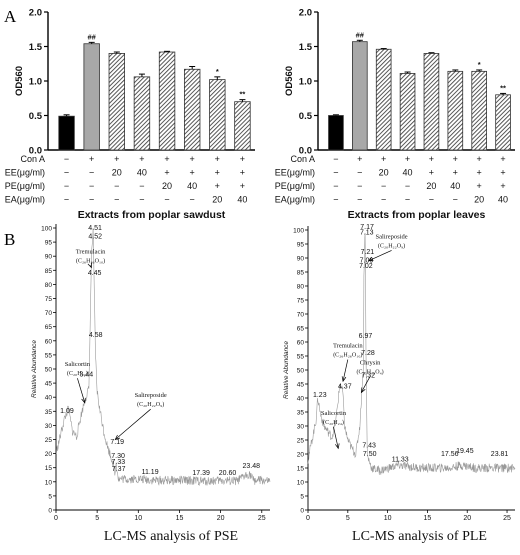 The width and height of the screenshot is (520, 555). Describe the element at coordinates (49, 426) in the screenshot. I see `y-tick-label: 30` at that location.